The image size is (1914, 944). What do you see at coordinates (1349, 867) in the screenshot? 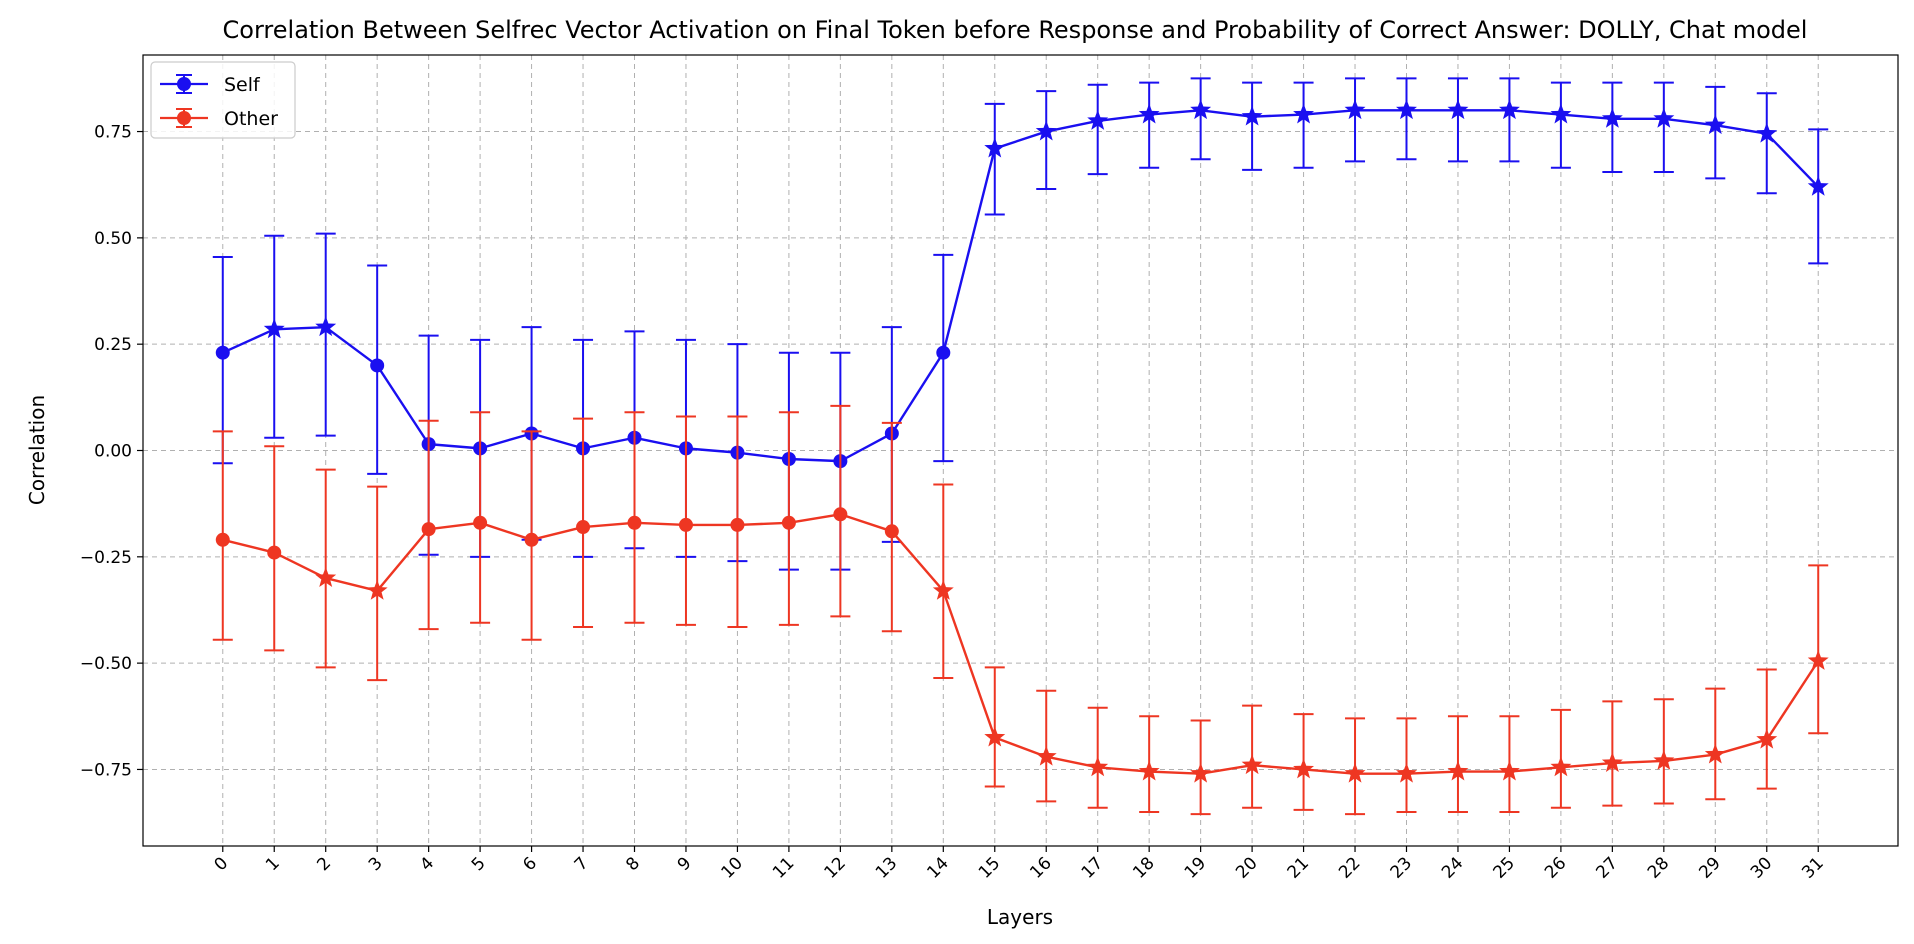
I see `x-tick-label: 22` at bounding box center [1349, 867].